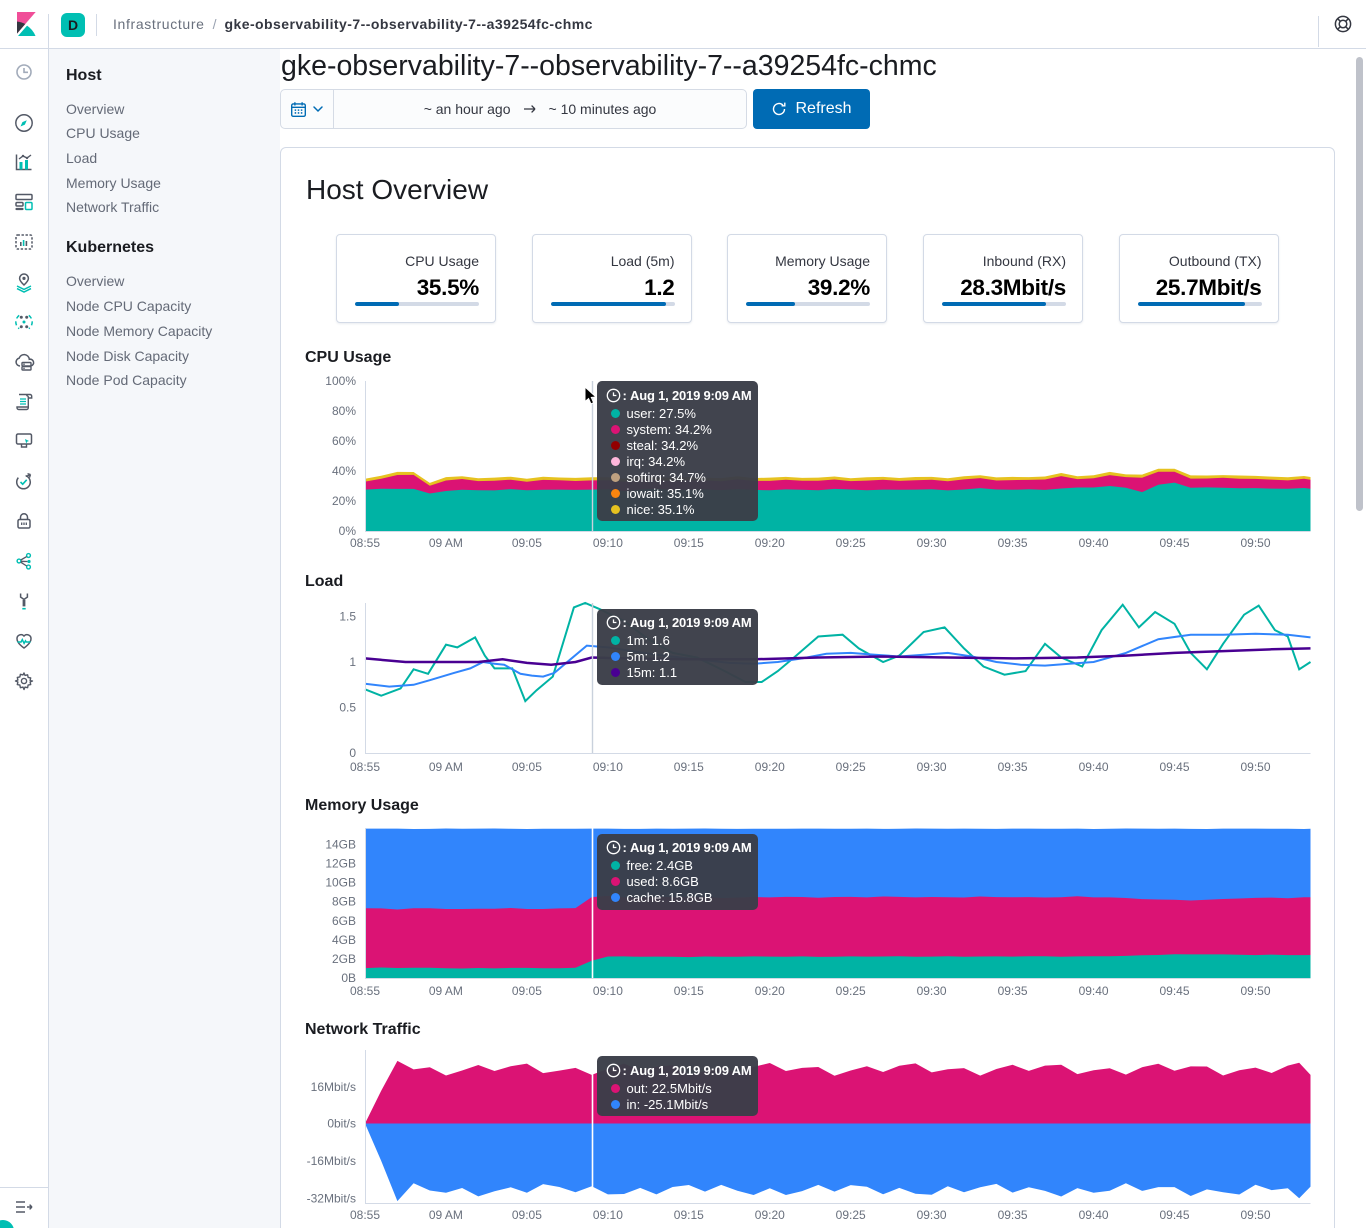 The height and width of the screenshot is (1228, 1366). I want to click on svg-text: 80%, so click(344, 411).